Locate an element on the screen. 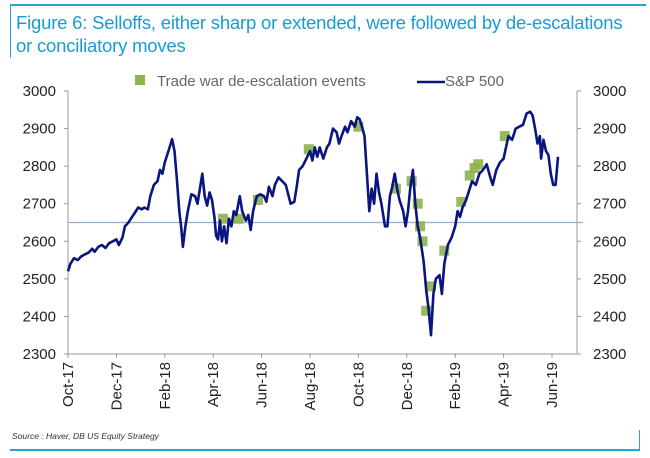 The height and width of the screenshot is (458, 650). y-tick-label-left: 2700 is located at coordinates (39, 204).